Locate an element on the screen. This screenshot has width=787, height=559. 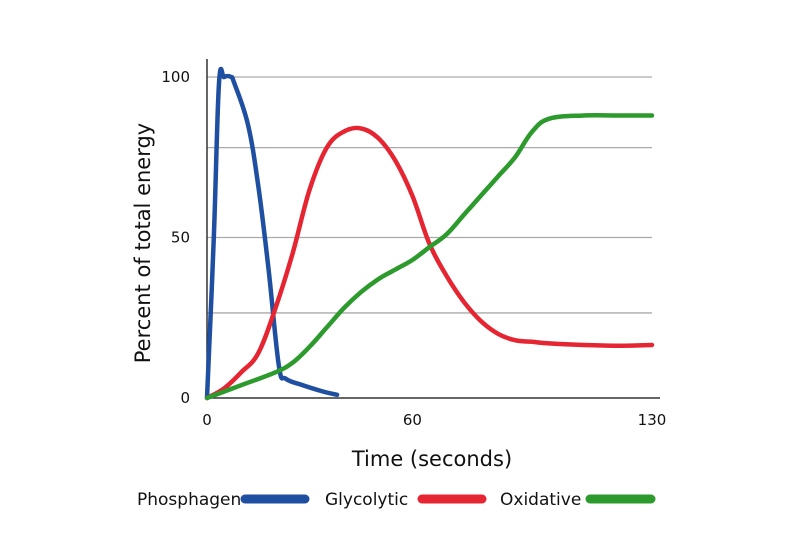
x-tick-label-0: 0 is located at coordinates (207, 420).